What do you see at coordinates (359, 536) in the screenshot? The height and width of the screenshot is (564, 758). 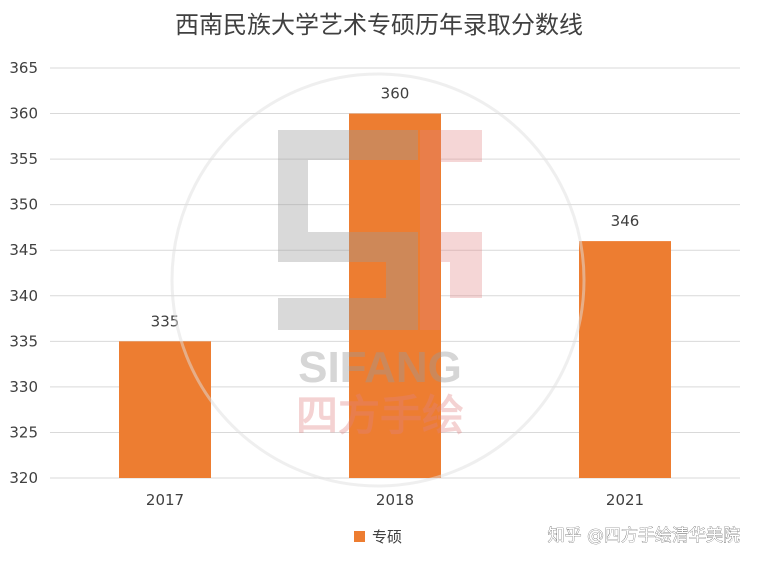 I see `legend-swatch` at bounding box center [359, 536].